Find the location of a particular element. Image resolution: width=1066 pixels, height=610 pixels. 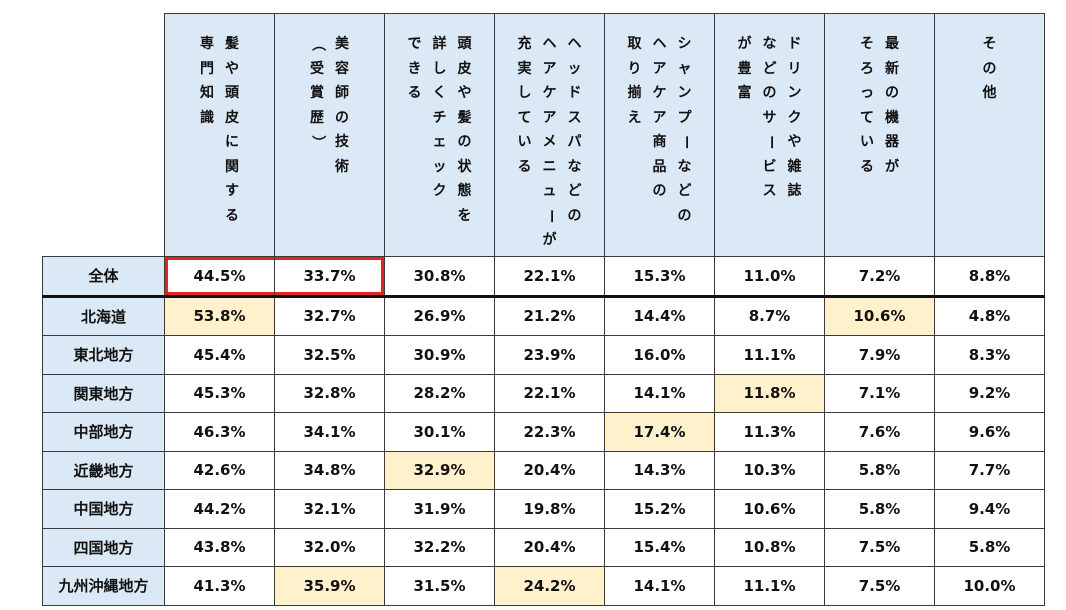

value-cell: 34.1% is located at coordinates (329, 432).